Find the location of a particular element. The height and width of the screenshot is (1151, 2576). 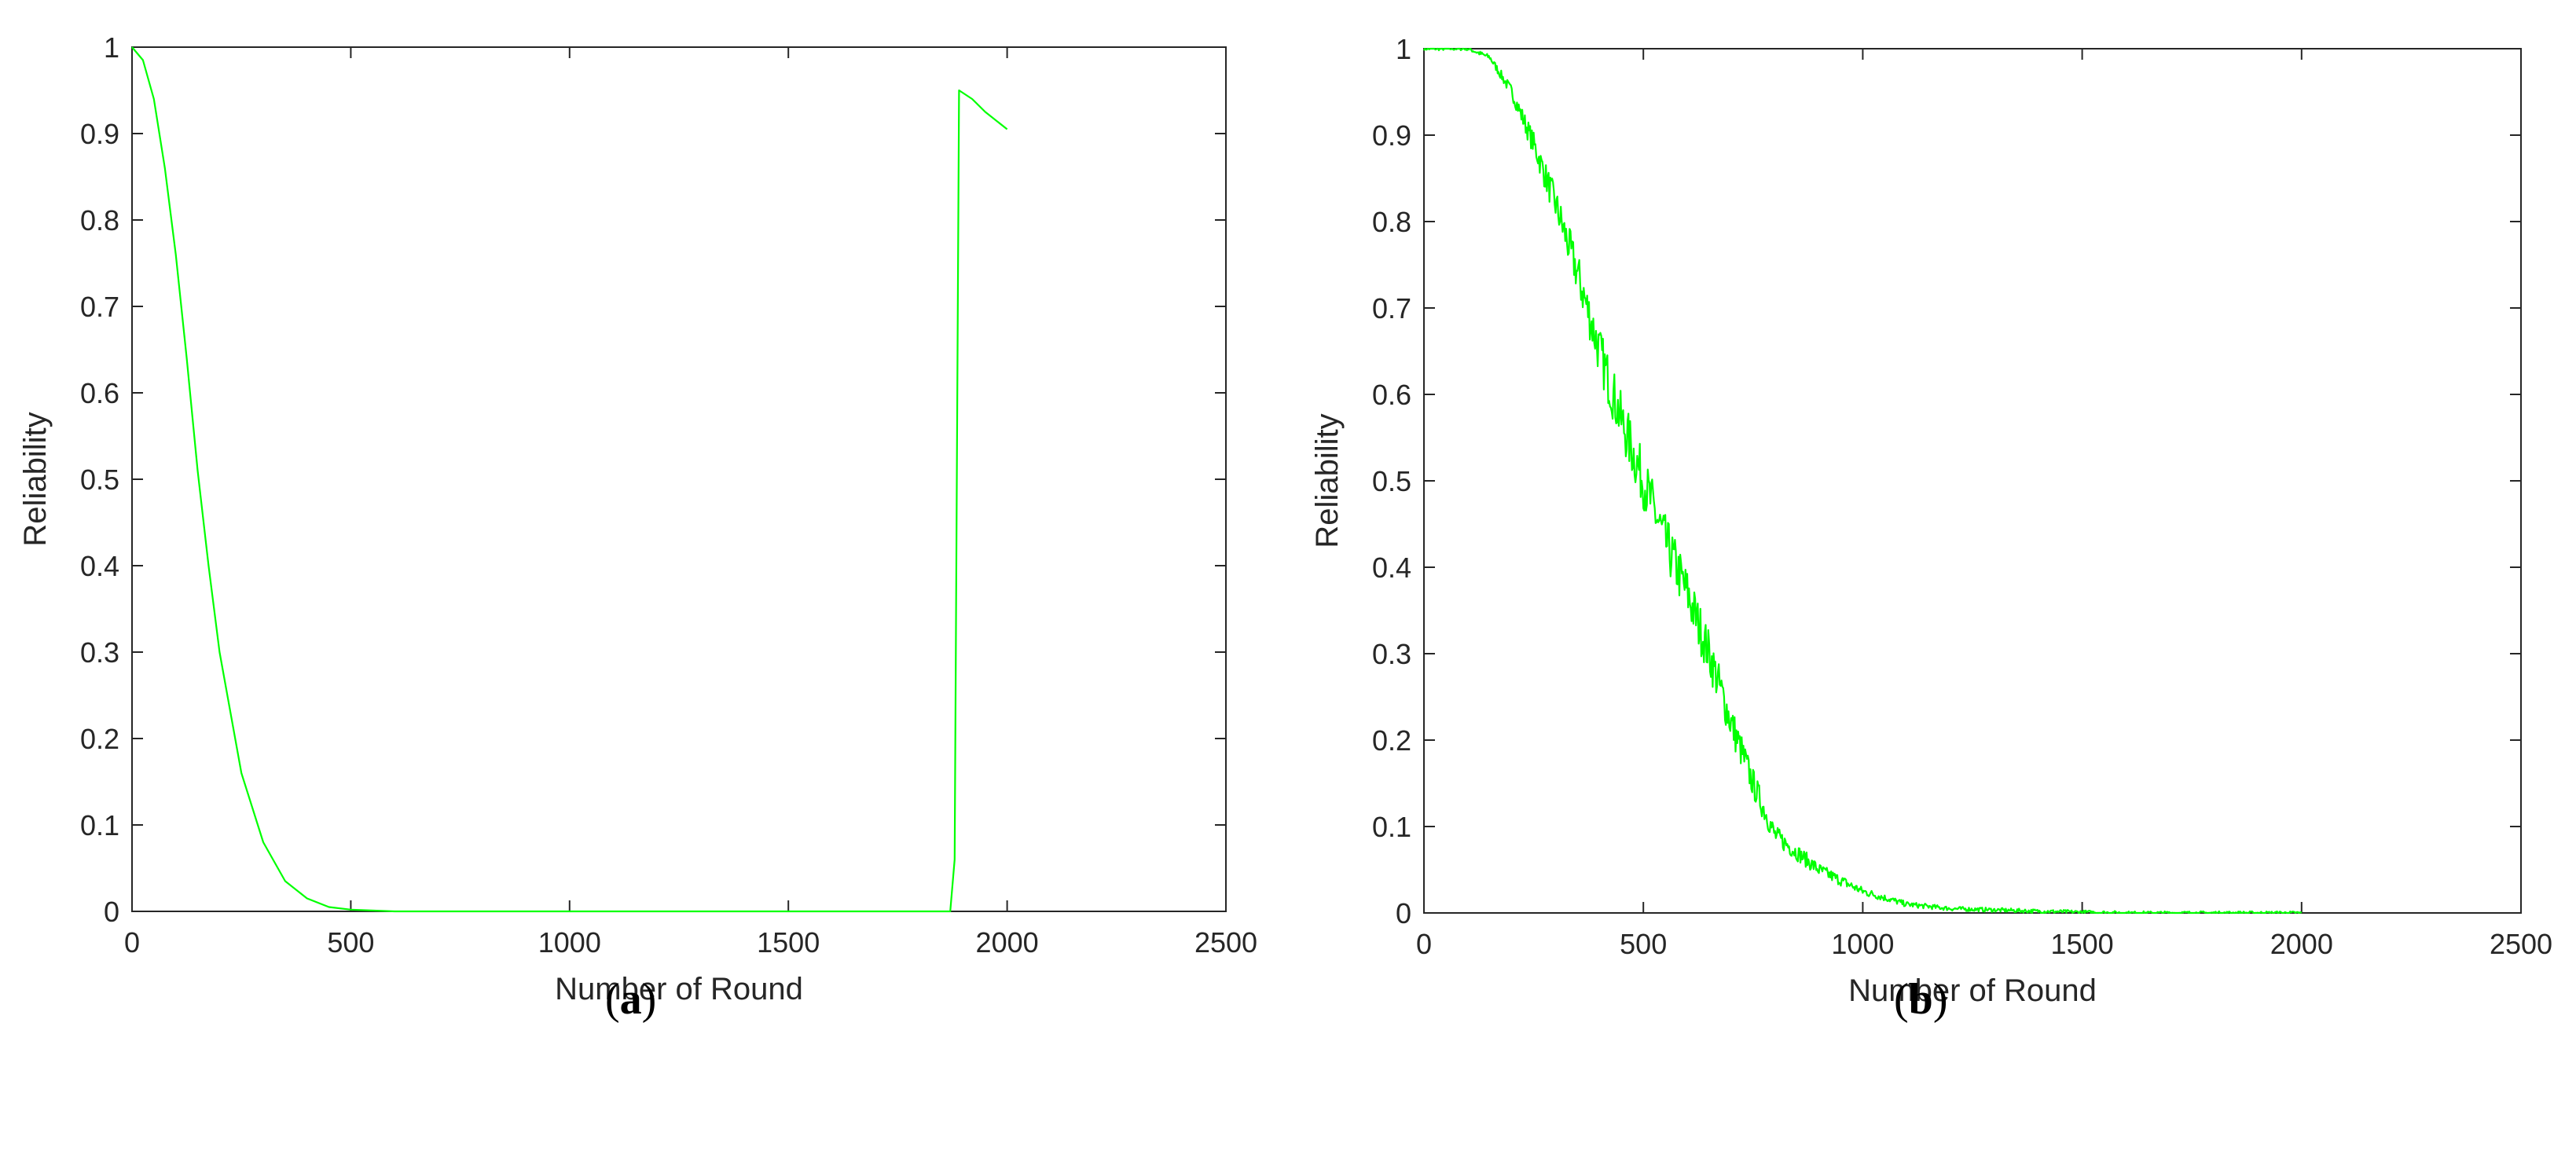

caption-b: (b) is located at coordinates (1921, 999).